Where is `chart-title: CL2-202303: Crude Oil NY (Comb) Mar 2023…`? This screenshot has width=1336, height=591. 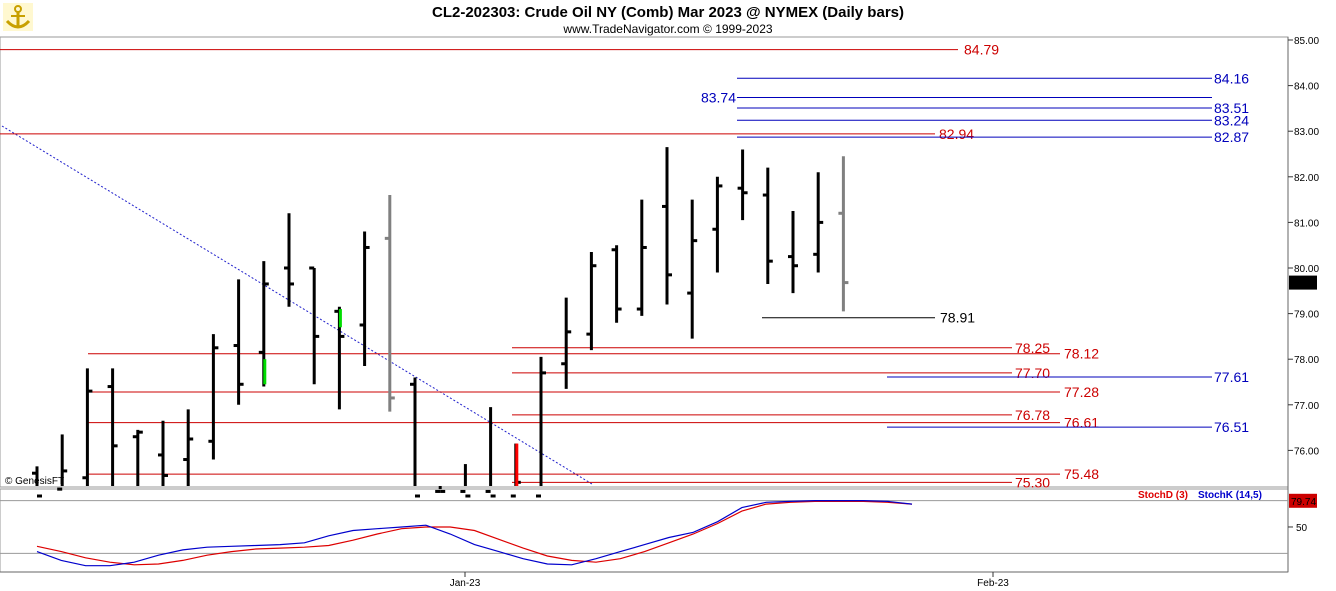
chart-title: CL2-202303: Crude Oil NY (Comb) Mar 2023… is located at coordinates (668, 12).